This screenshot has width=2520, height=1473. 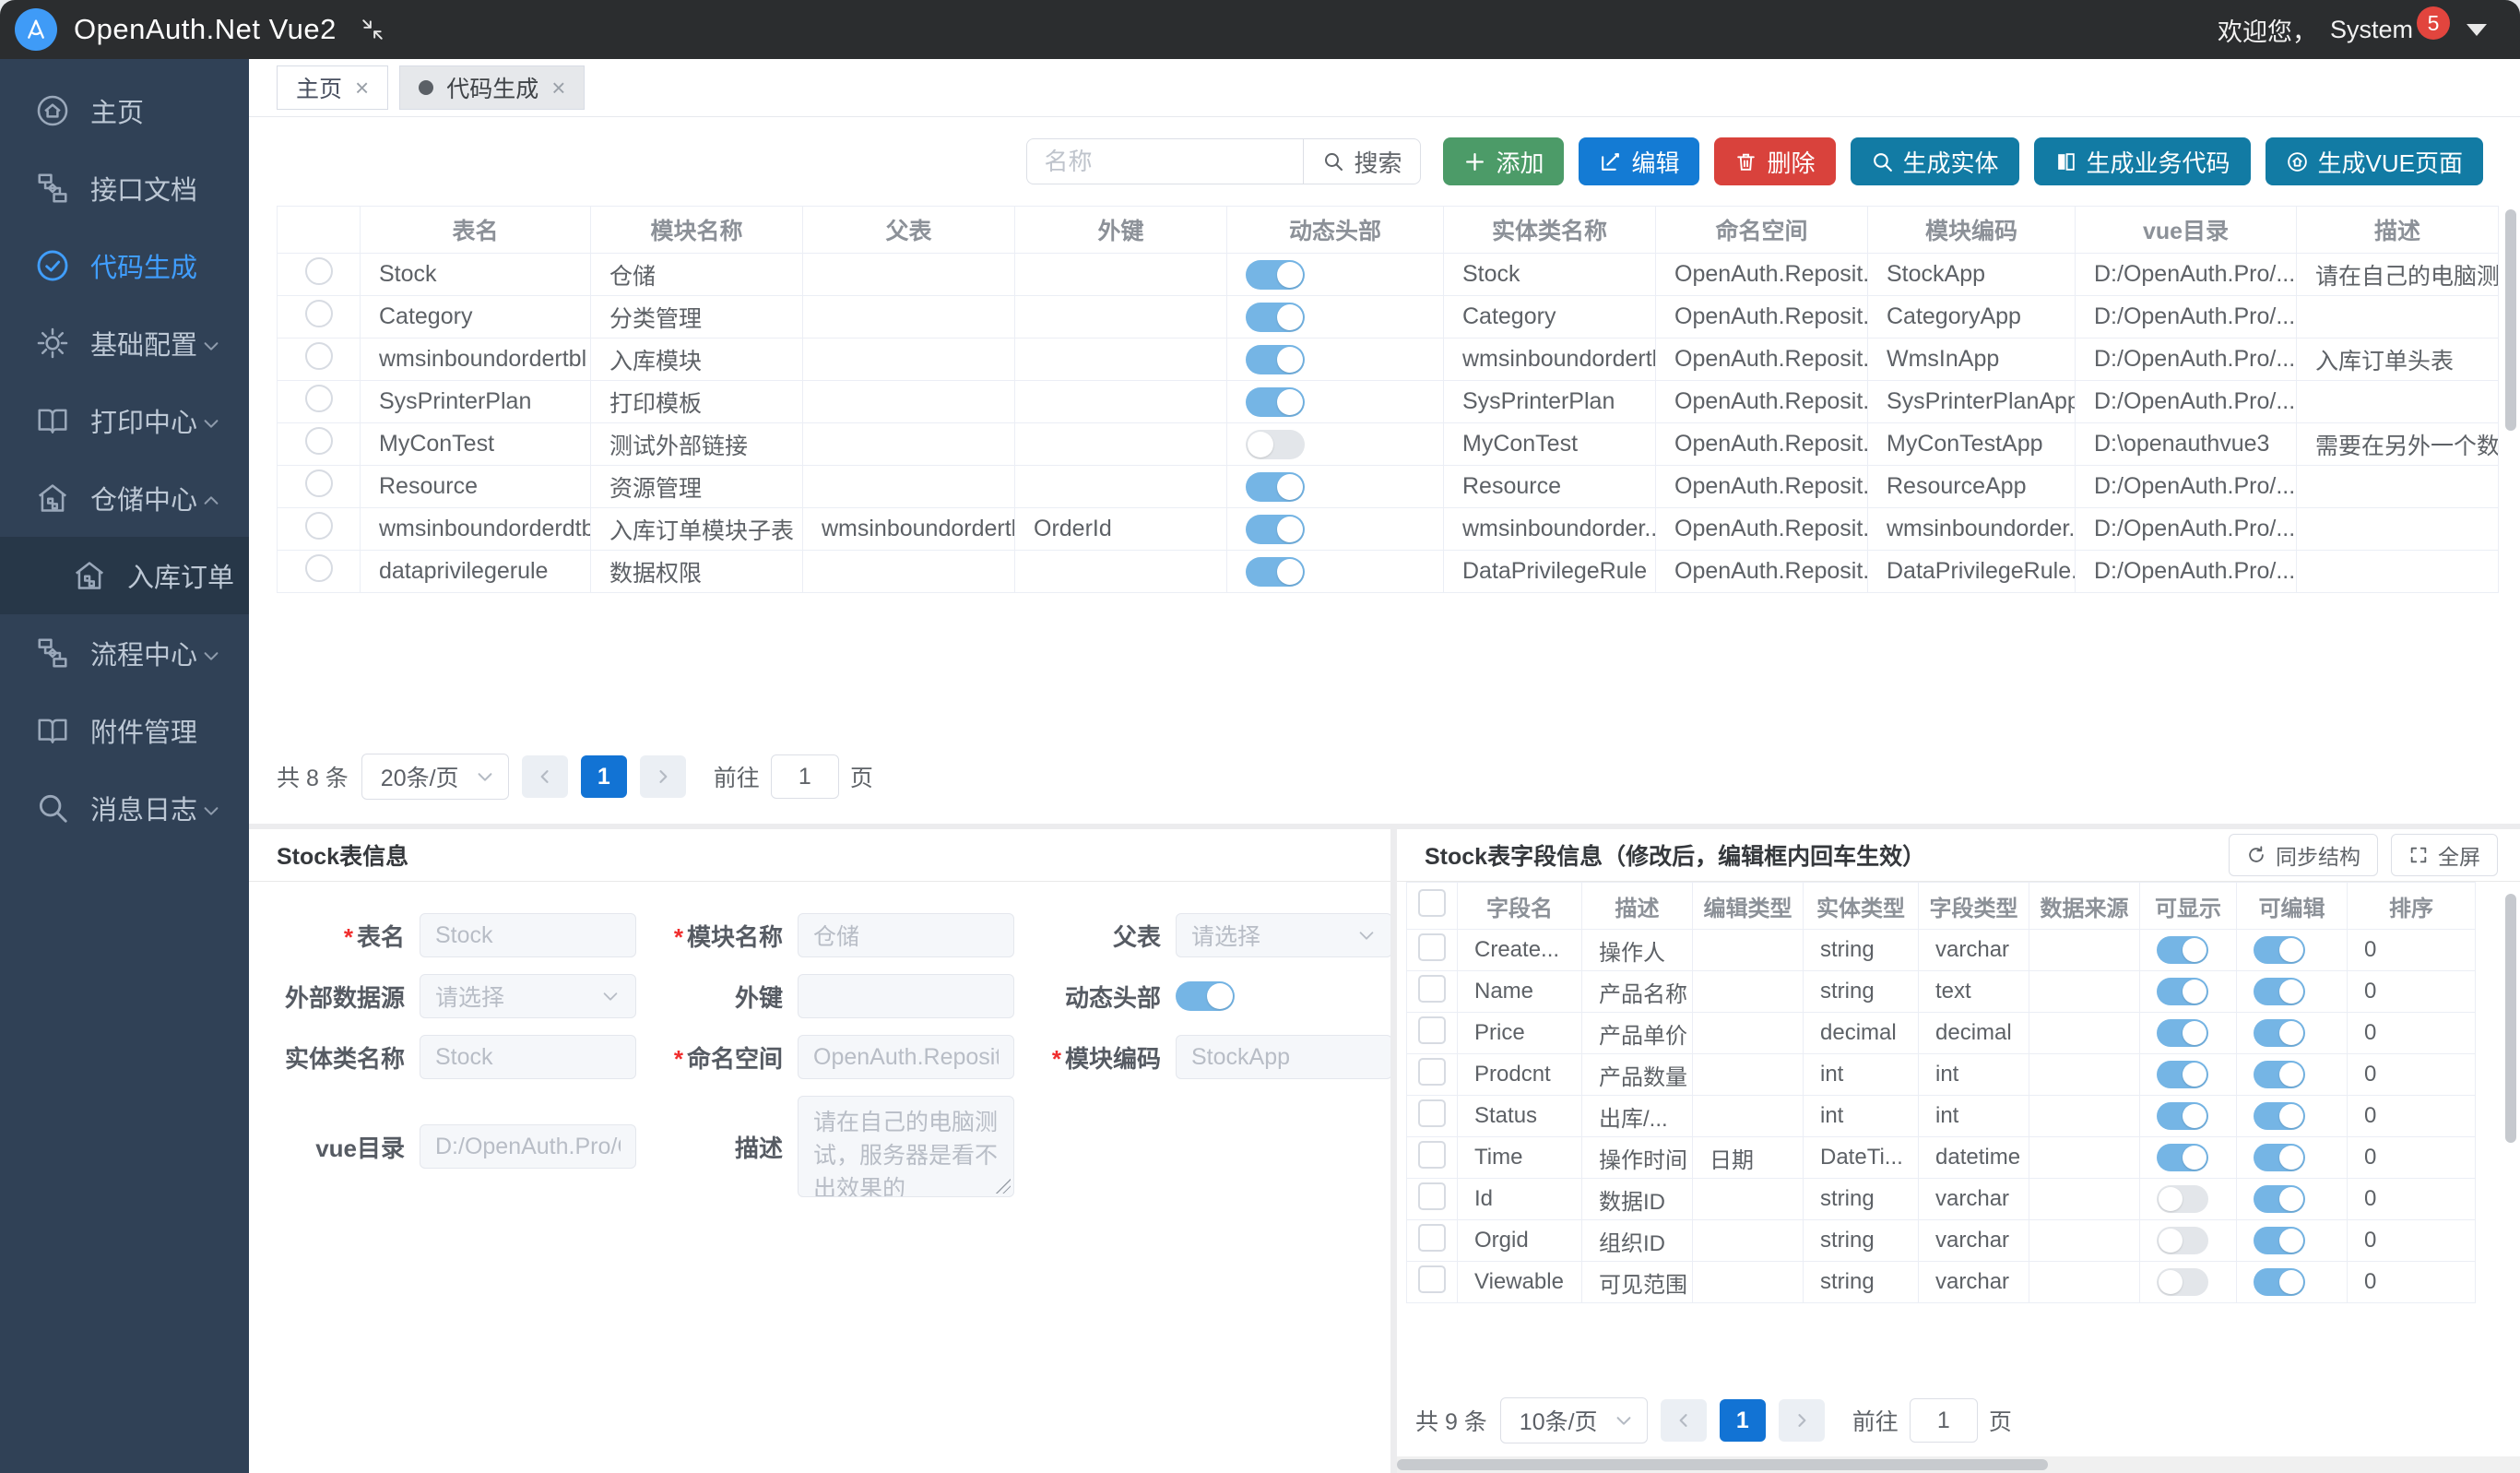 What do you see at coordinates (124, 265) in the screenshot?
I see `sidebar-item-codegen: 代码生成` at bounding box center [124, 265].